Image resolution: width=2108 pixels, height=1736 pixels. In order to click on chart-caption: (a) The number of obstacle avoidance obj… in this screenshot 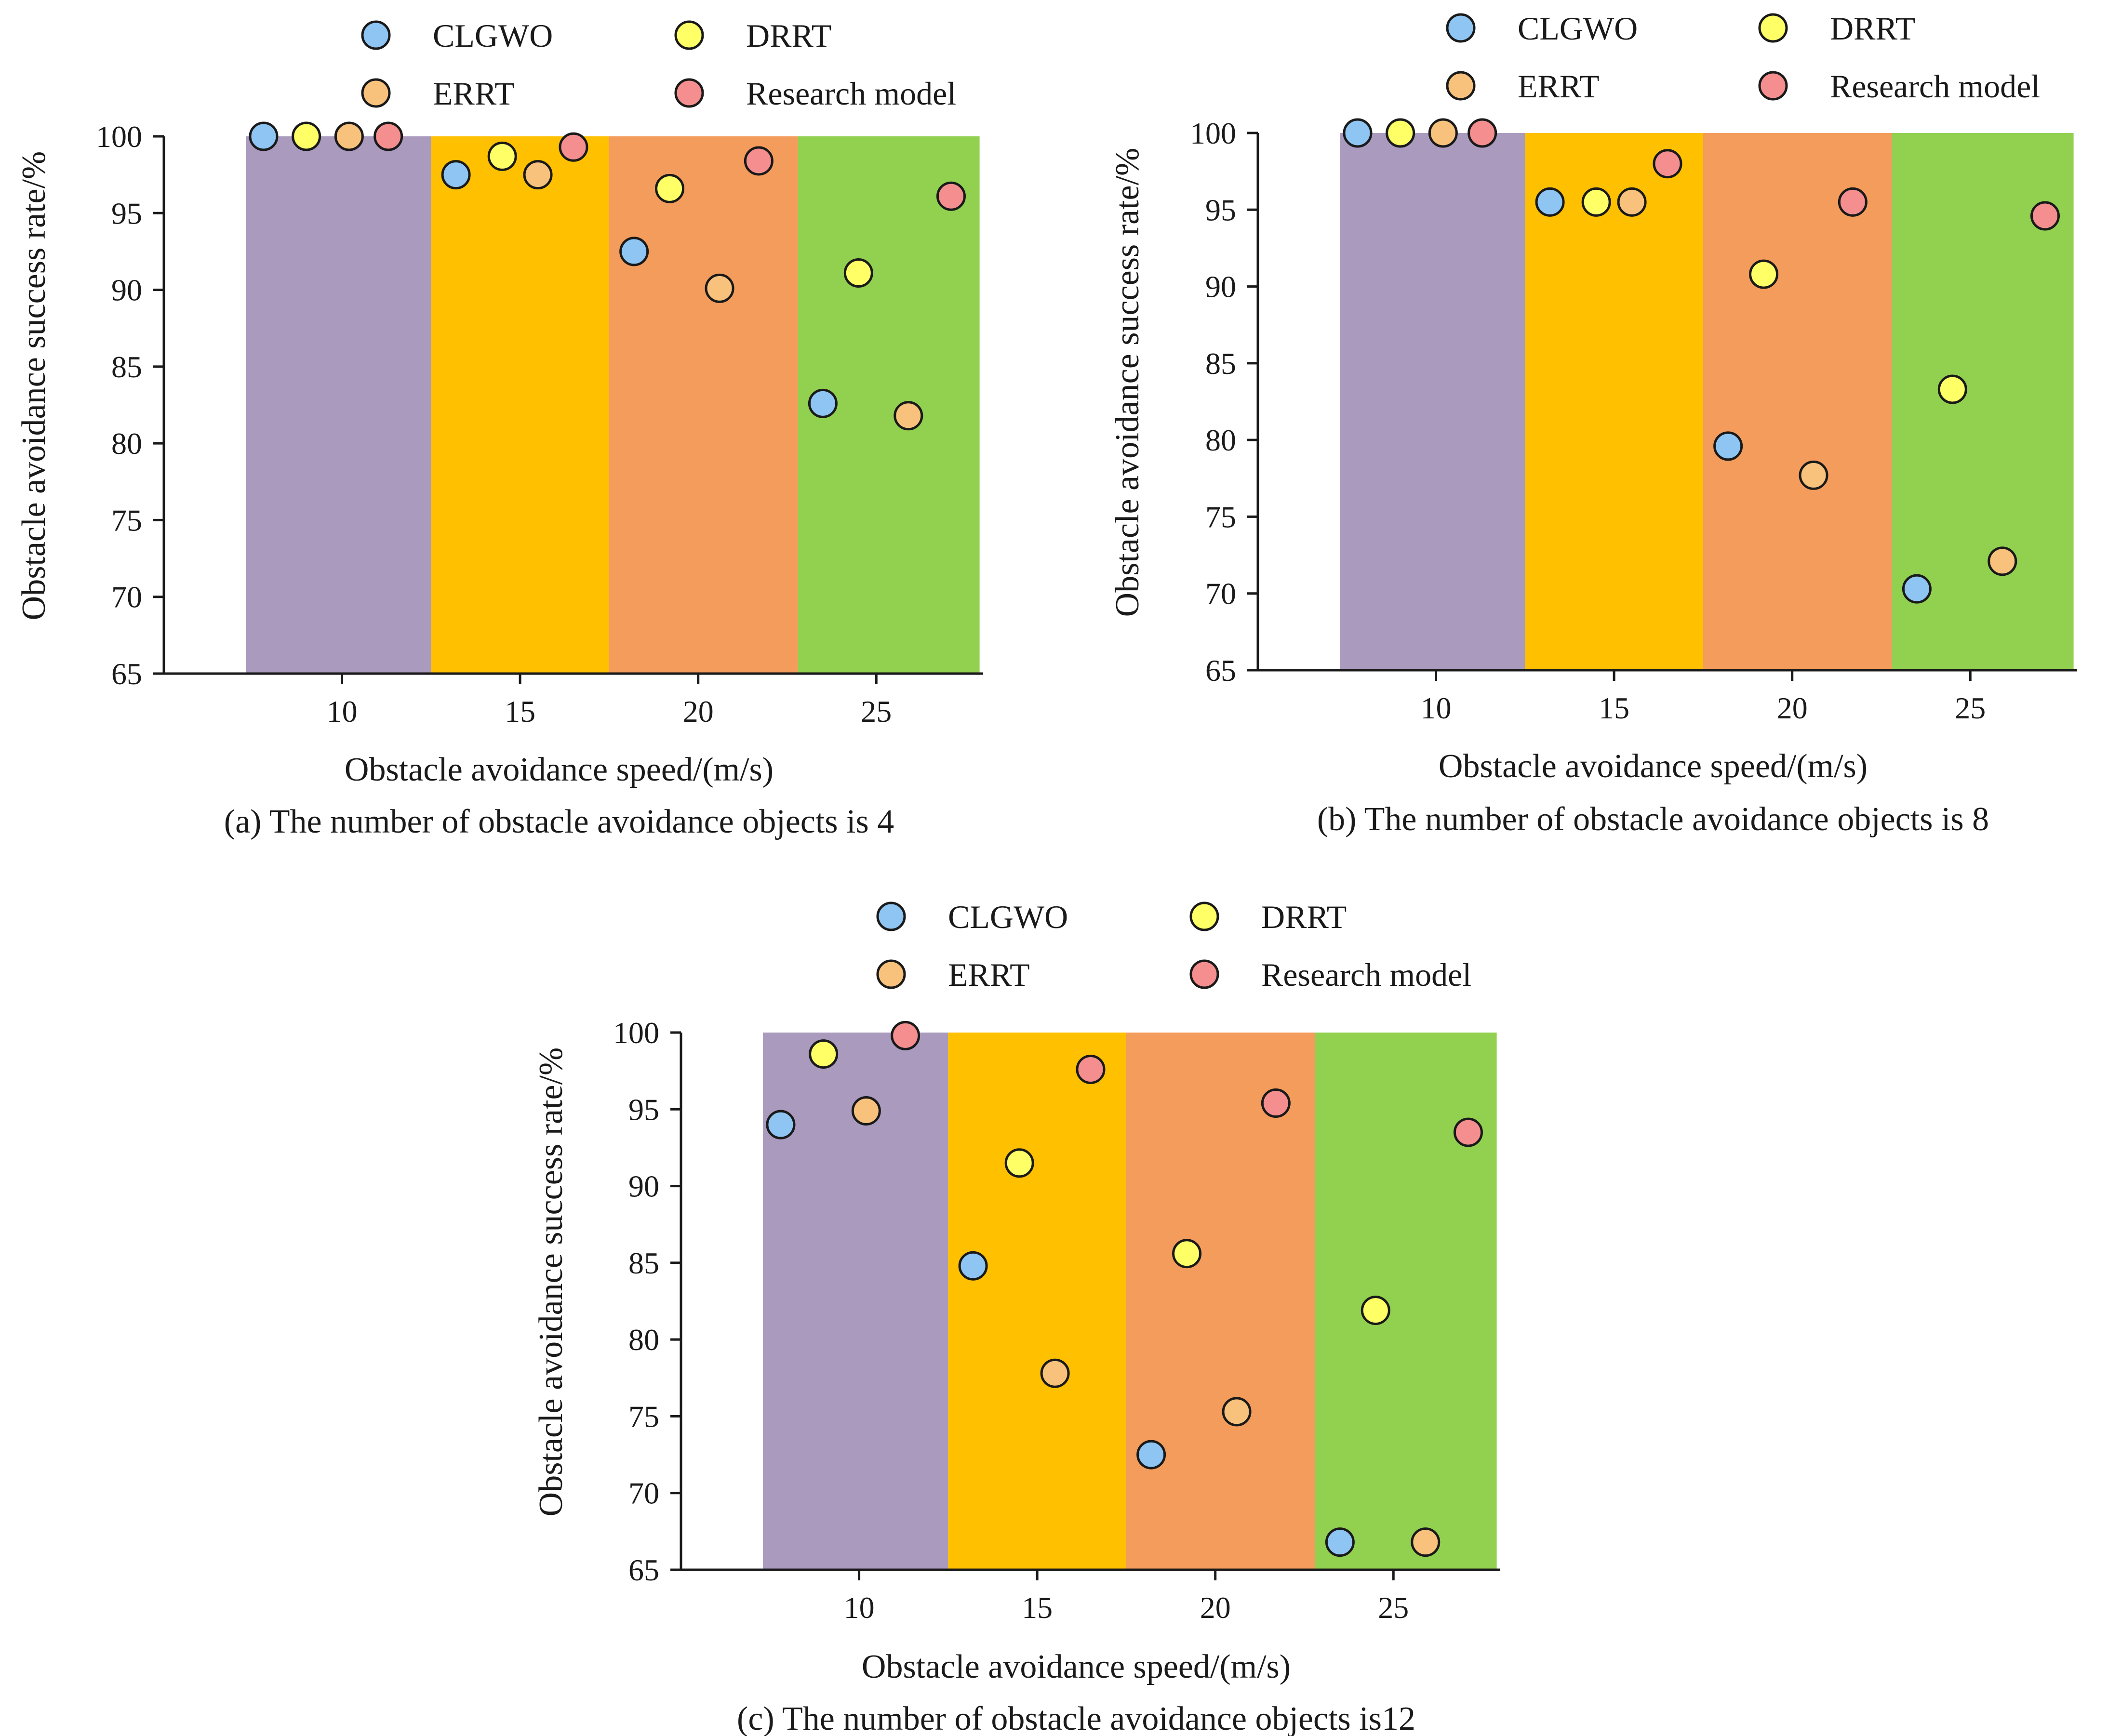, I will do `click(559, 822)`.